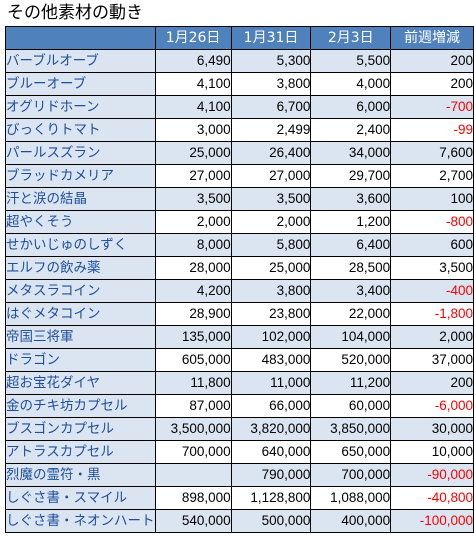 The width and height of the screenshot is (474, 538). What do you see at coordinates (432, 314) in the screenshot?
I see `weekly-diff-cell: -1,800` at bounding box center [432, 314].